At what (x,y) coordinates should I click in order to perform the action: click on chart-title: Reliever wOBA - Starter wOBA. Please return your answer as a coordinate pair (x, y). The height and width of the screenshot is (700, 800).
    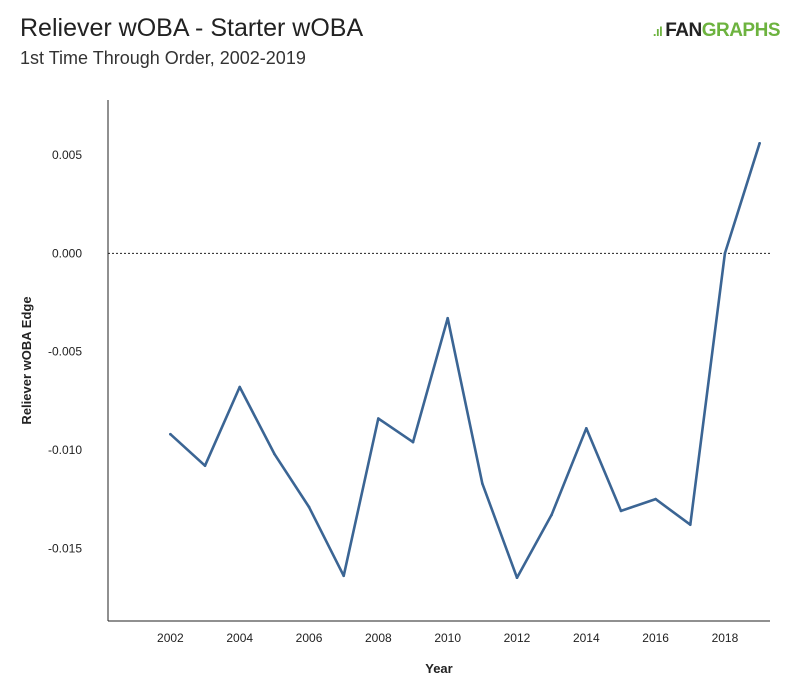
    Looking at the image, I should click on (192, 28).